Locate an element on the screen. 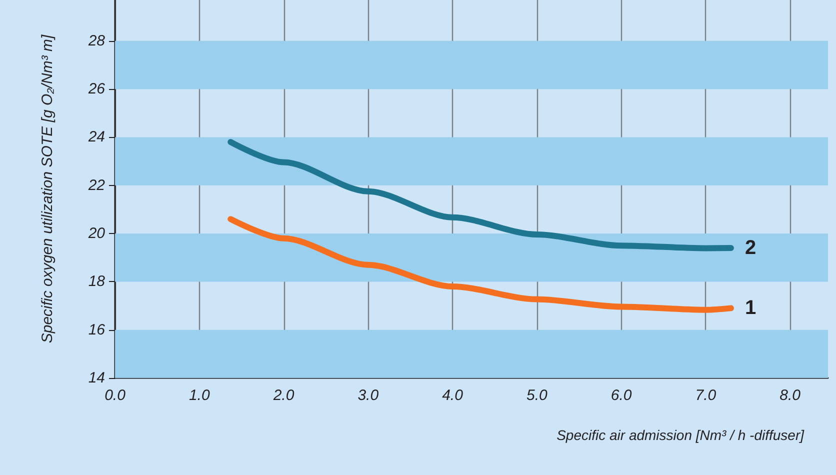  series-label: 2 is located at coordinates (750, 247).